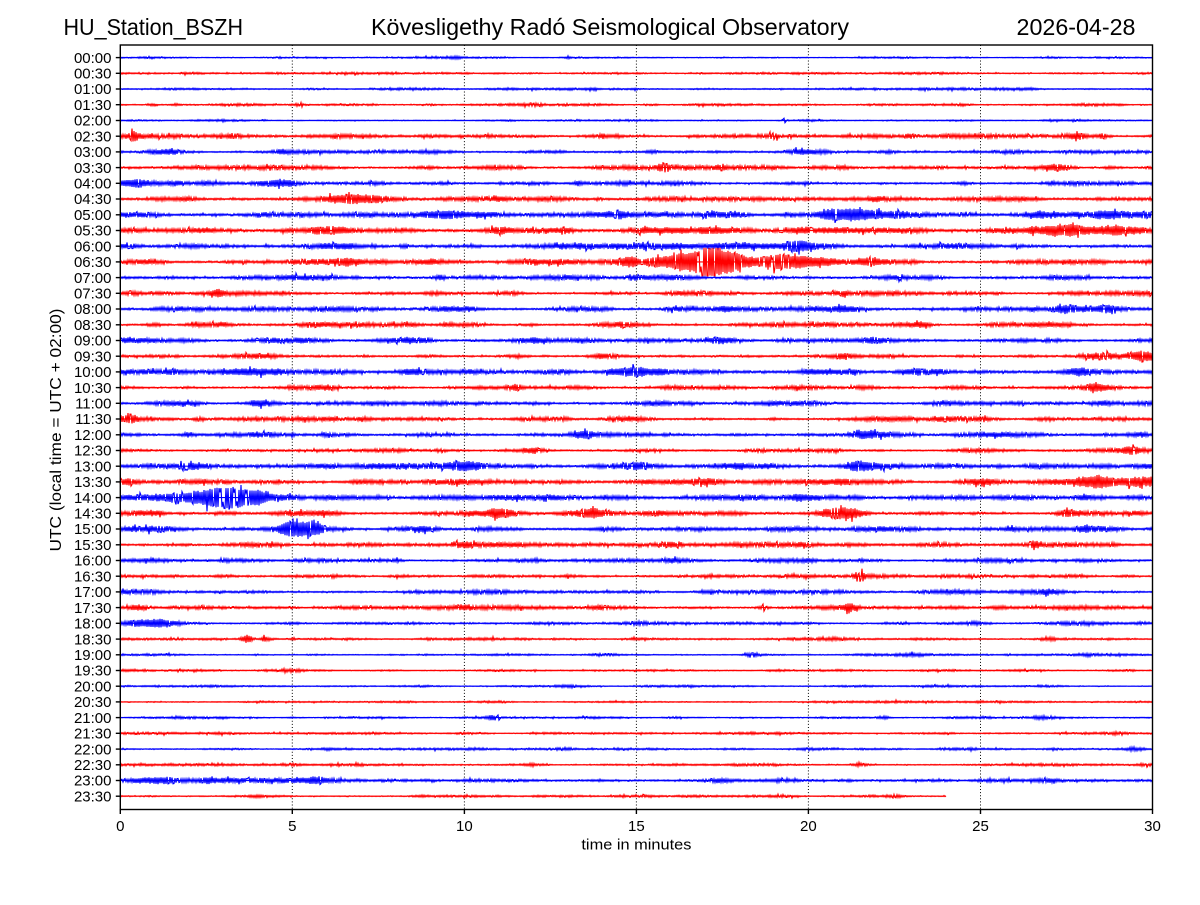 This screenshot has width=1200, height=905. What do you see at coordinates (93, 655) in the screenshot?
I see `svg-text: 19:00` at bounding box center [93, 655].